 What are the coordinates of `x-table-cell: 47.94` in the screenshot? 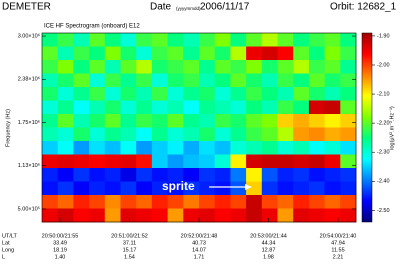 It's located at (338, 243).